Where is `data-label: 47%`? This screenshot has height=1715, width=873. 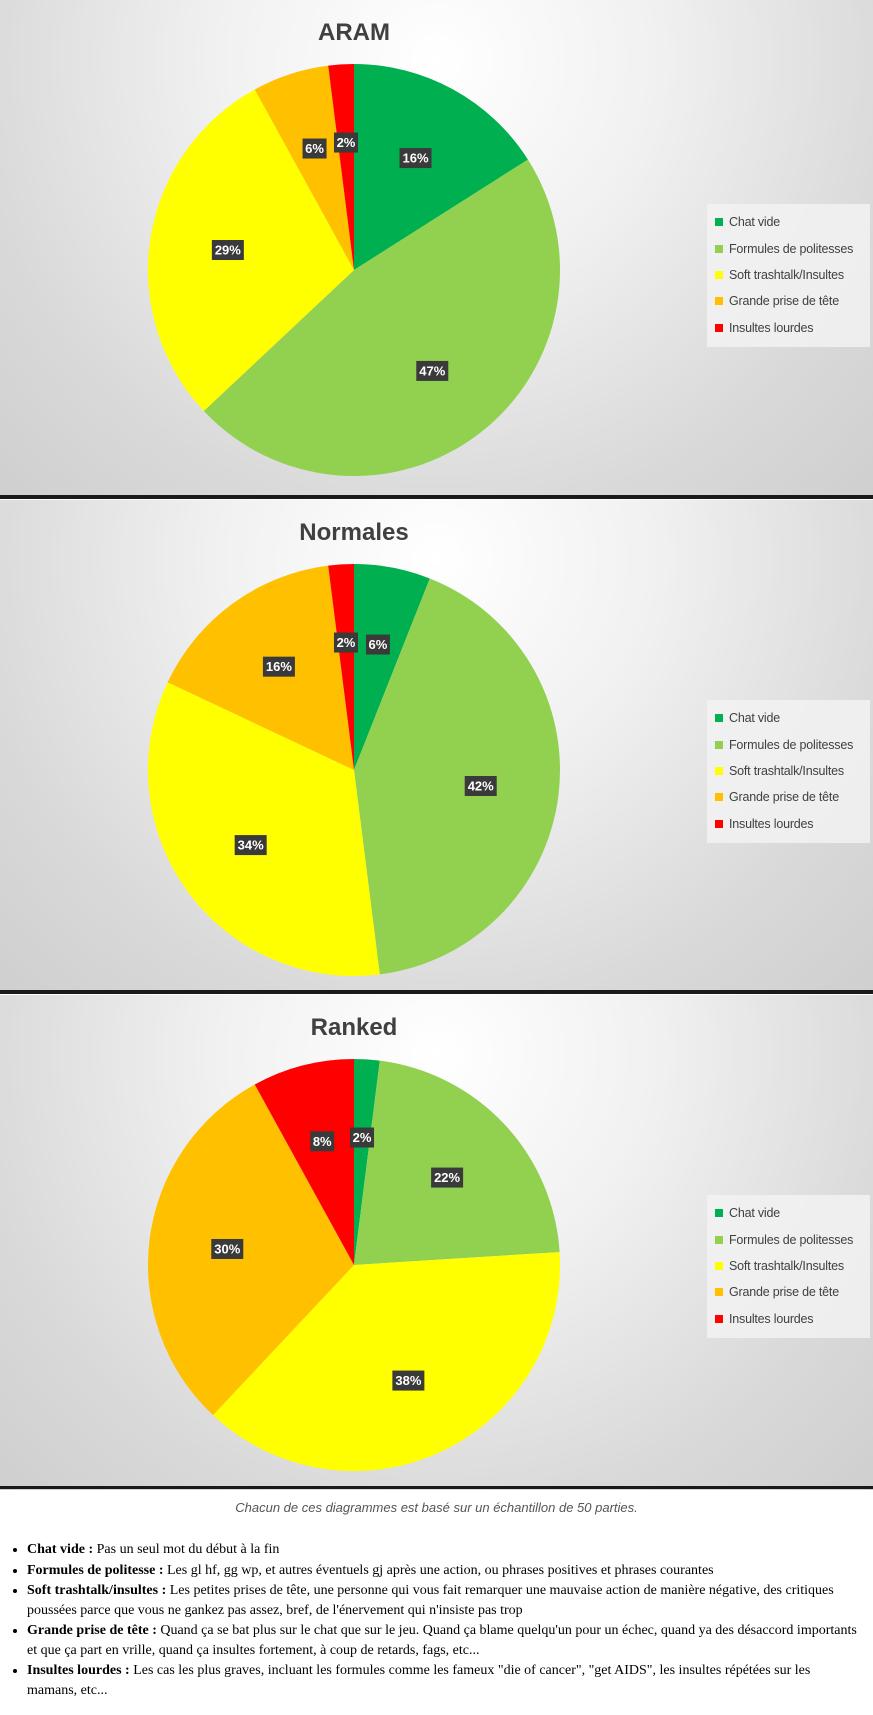 data-label: 47% is located at coordinates (432, 370).